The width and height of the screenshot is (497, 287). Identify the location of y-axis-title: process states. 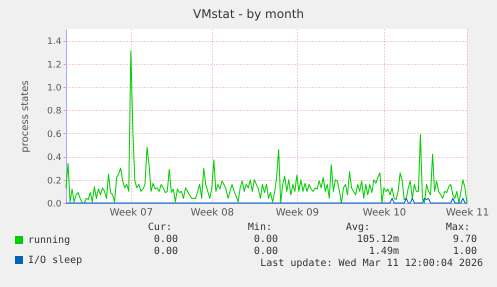
(26, 116).